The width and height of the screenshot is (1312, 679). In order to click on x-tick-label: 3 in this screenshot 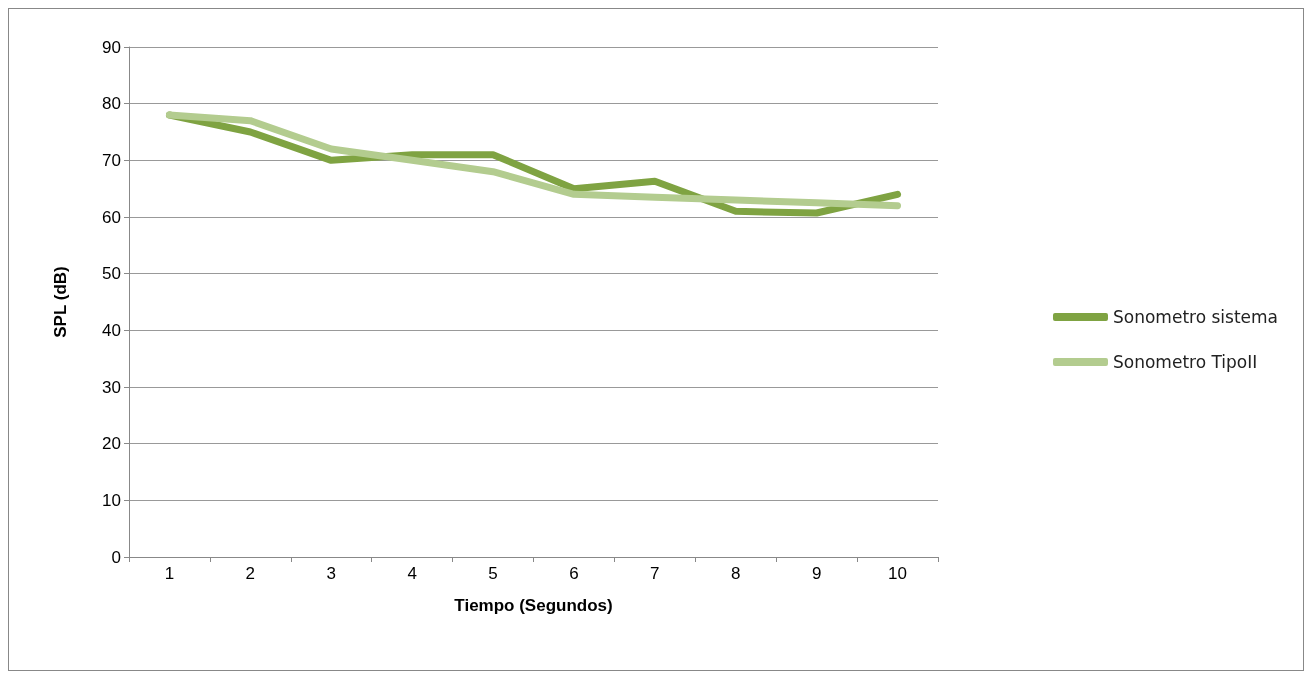, I will do `click(331, 573)`.